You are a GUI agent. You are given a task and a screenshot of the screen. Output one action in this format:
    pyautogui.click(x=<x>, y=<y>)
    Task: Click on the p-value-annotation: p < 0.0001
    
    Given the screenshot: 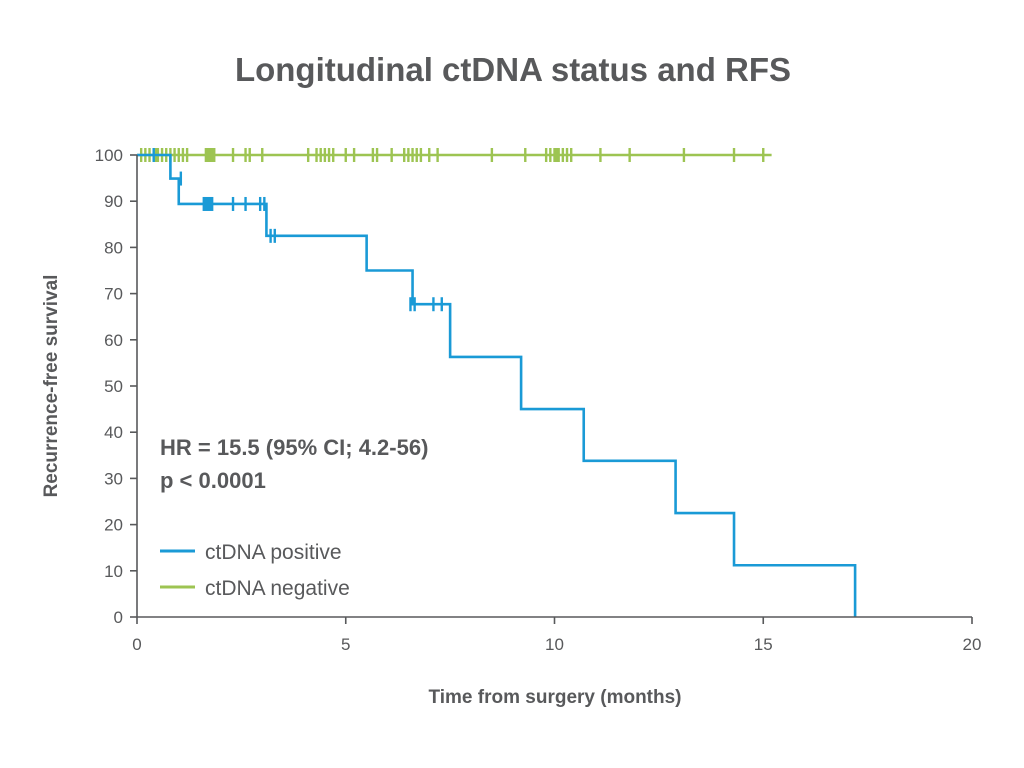 What is the action you would take?
    pyautogui.click(x=213, y=480)
    